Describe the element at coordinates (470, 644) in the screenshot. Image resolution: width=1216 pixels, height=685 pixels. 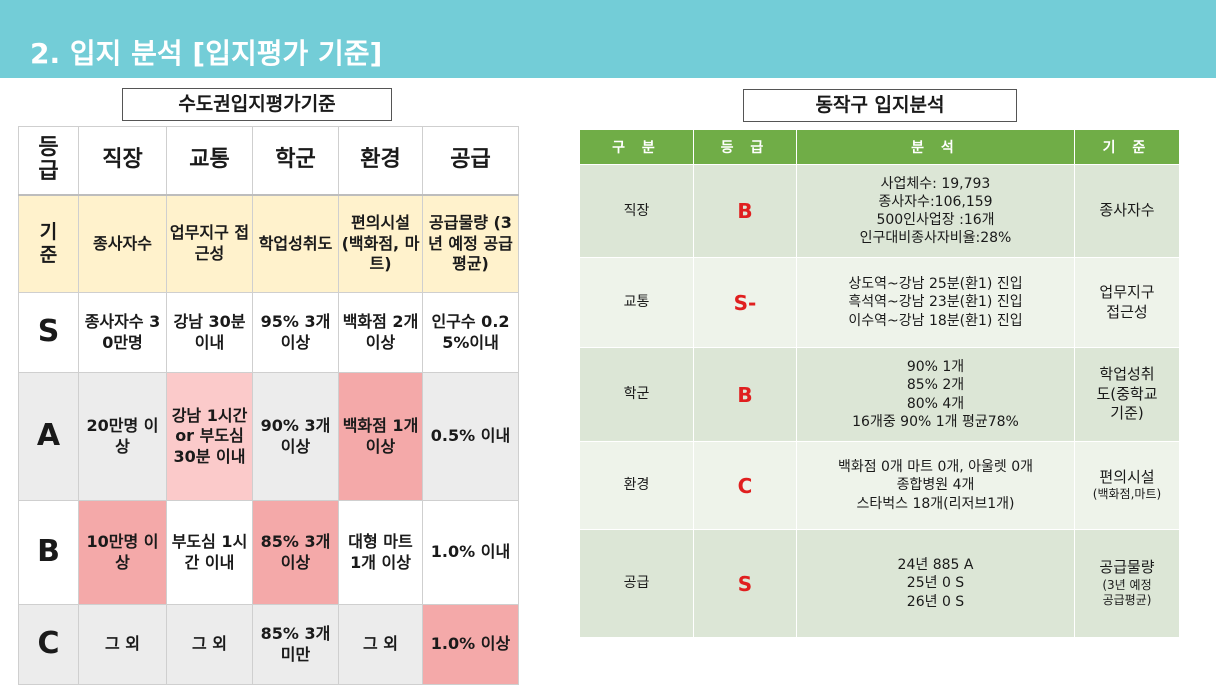
I see `table-cell: 1.0% 이상` at that location.